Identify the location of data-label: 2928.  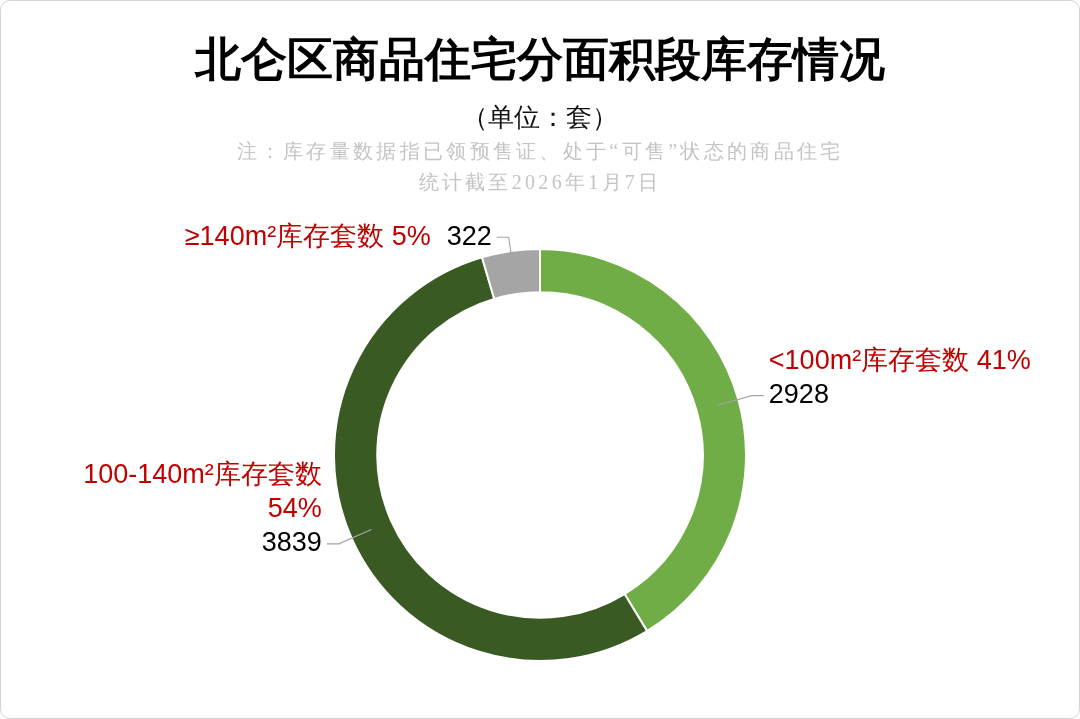
(798, 394).